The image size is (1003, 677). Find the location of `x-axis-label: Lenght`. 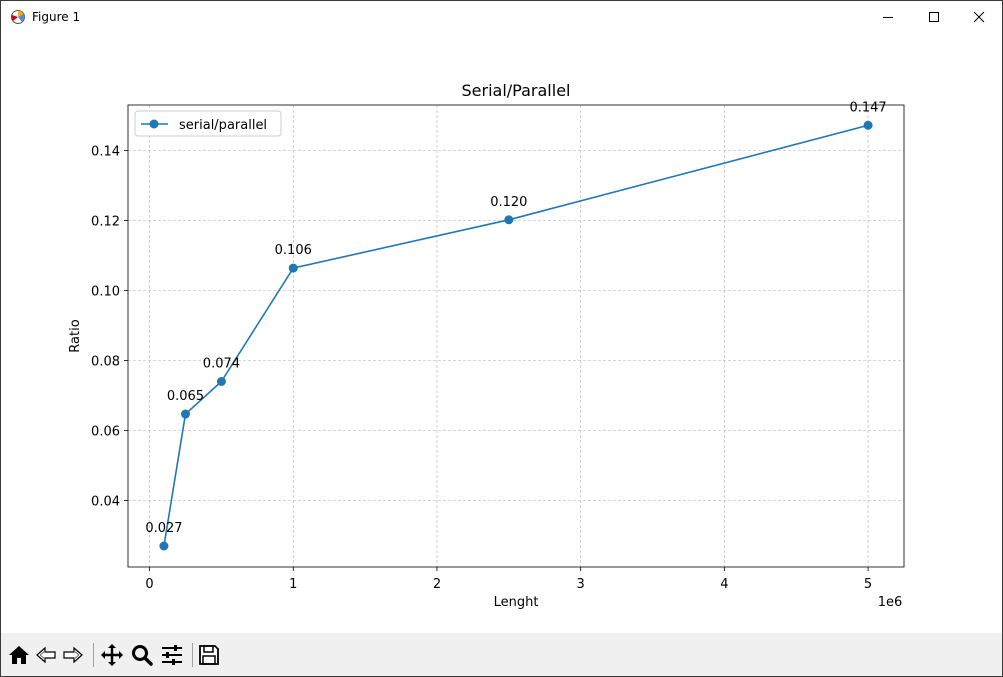

x-axis-label: Lenght is located at coordinates (516, 602).